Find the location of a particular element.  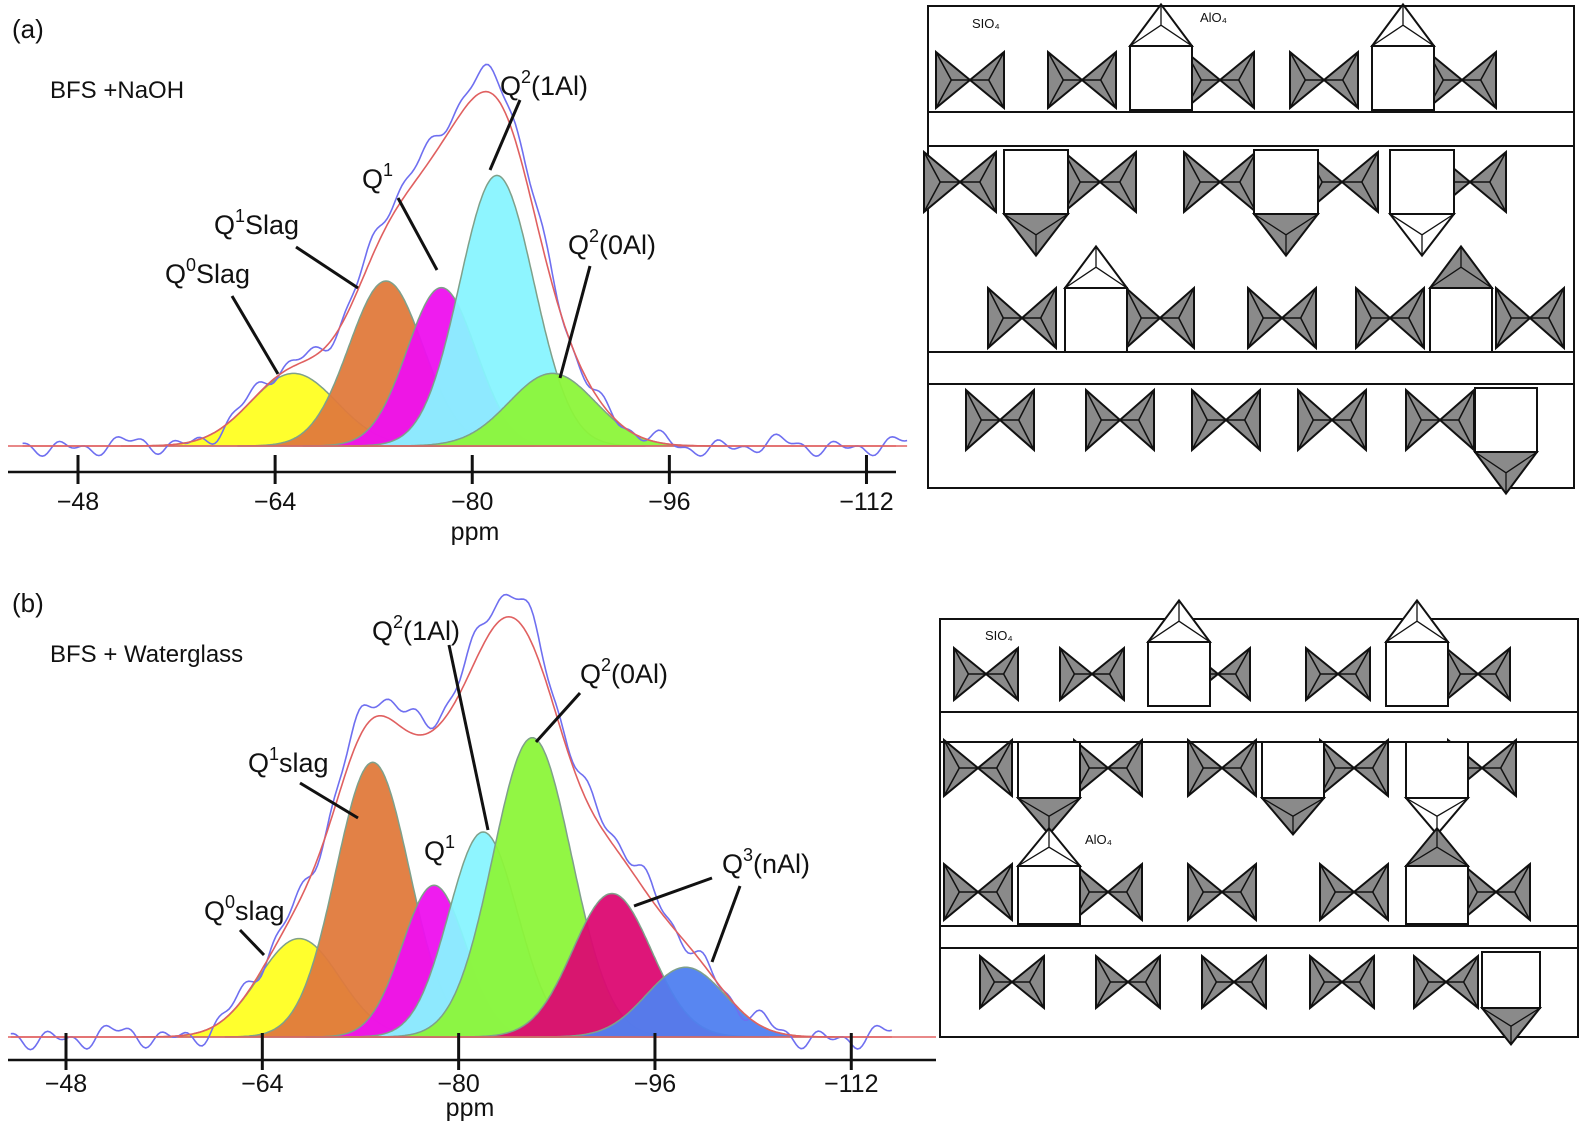

leader-q2-1al is located at coordinates (505, 135).